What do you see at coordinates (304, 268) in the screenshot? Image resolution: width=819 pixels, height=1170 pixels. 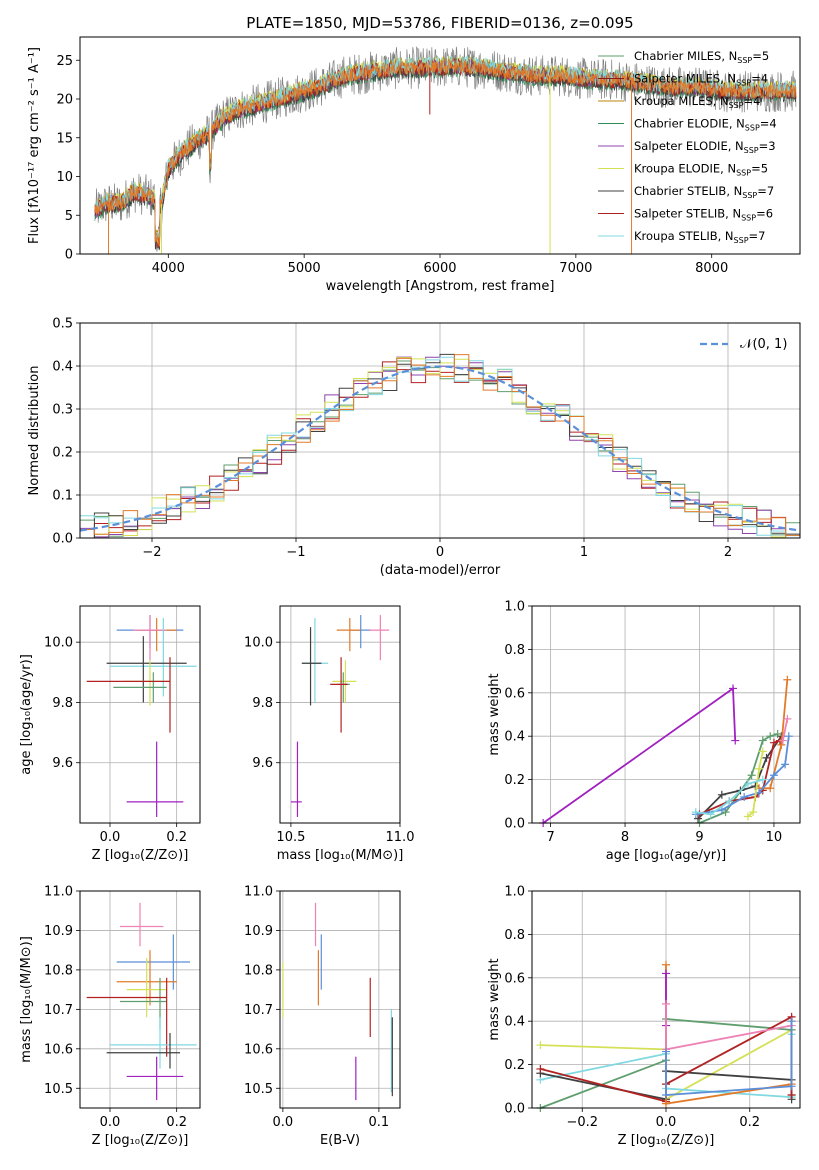 I see `x-tick-label: 5000` at bounding box center [304, 268].